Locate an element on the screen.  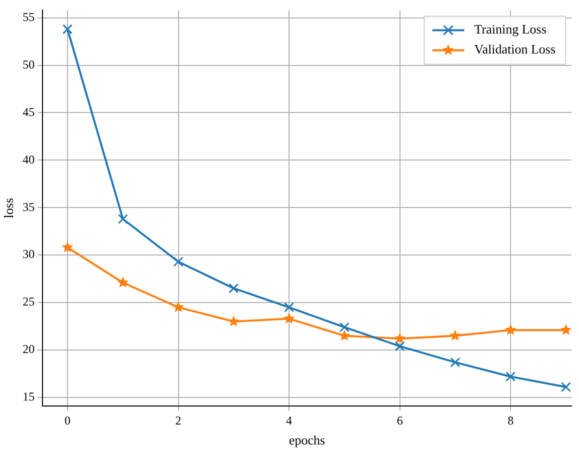
legend-label: Training Loss is located at coordinates (510, 29).